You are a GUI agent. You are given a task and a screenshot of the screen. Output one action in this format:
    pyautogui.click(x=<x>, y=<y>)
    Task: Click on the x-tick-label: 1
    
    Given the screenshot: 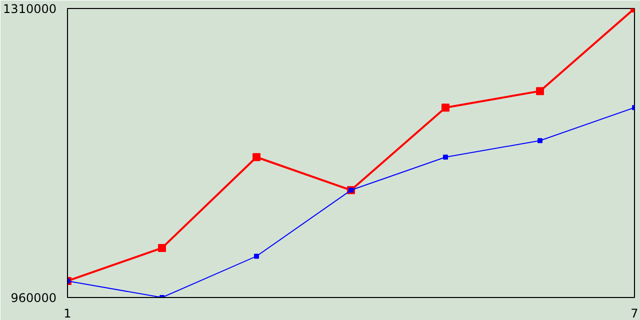 What is the action you would take?
    pyautogui.click(x=68, y=313)
    